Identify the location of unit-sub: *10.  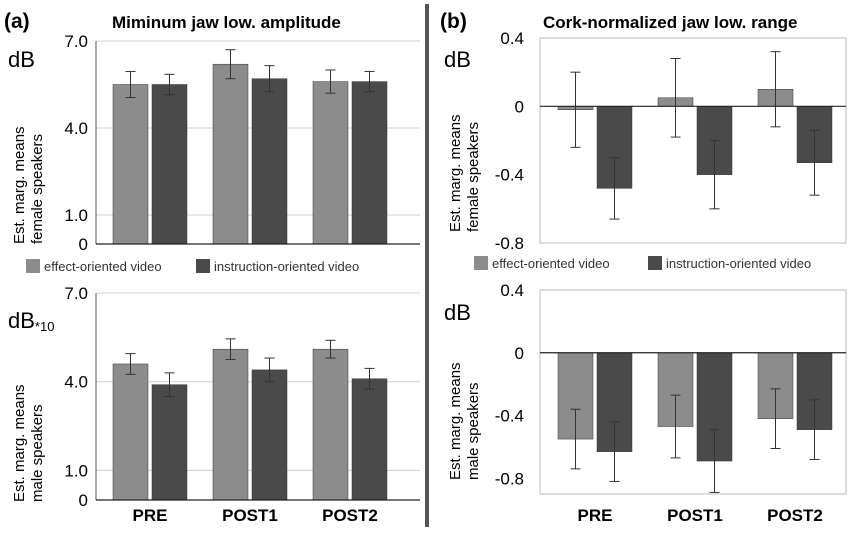
(45, 326).